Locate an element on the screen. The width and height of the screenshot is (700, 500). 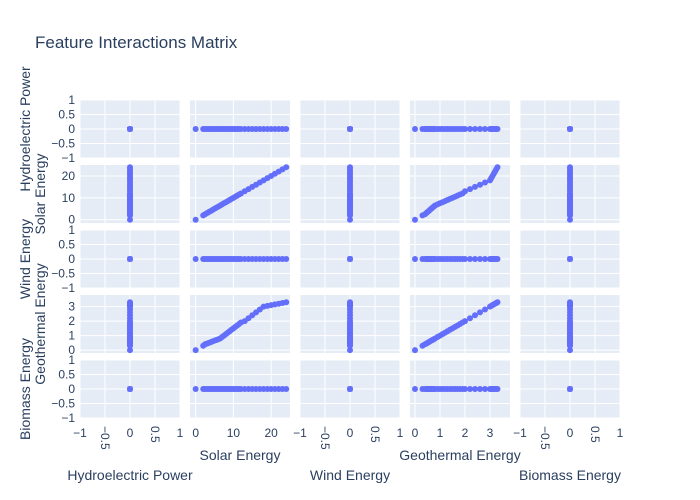
y-tick-label: 2 is located at coordinates (71, 321).